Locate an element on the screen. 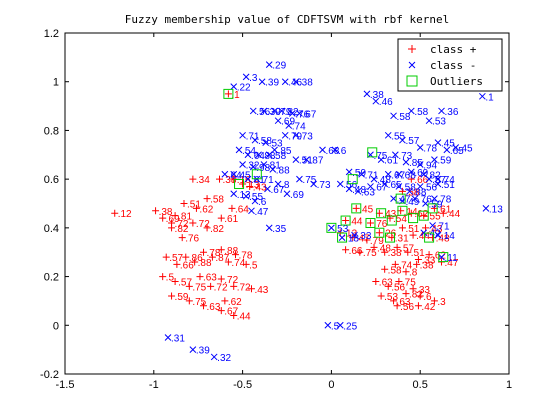 The image size is (560, 420). legend-label: class + is located at coordinates (453, 49).